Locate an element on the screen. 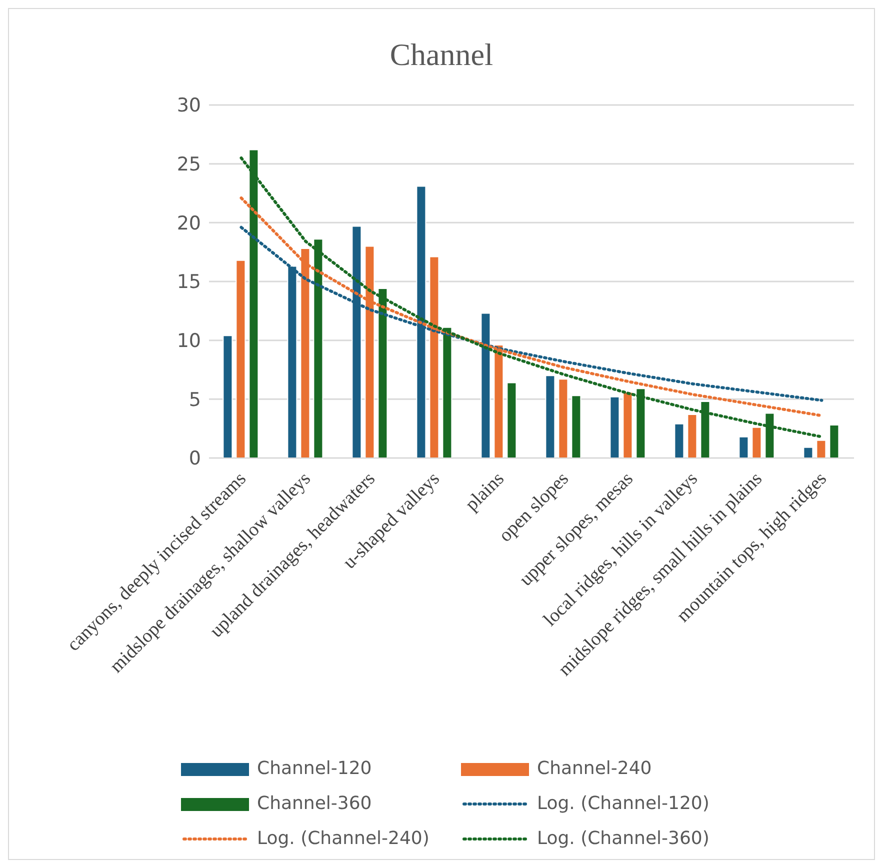 The height and width of the screenshot is (863, 881). legend-label: Log. (Channel-120) is located at coordinates (623, 803).